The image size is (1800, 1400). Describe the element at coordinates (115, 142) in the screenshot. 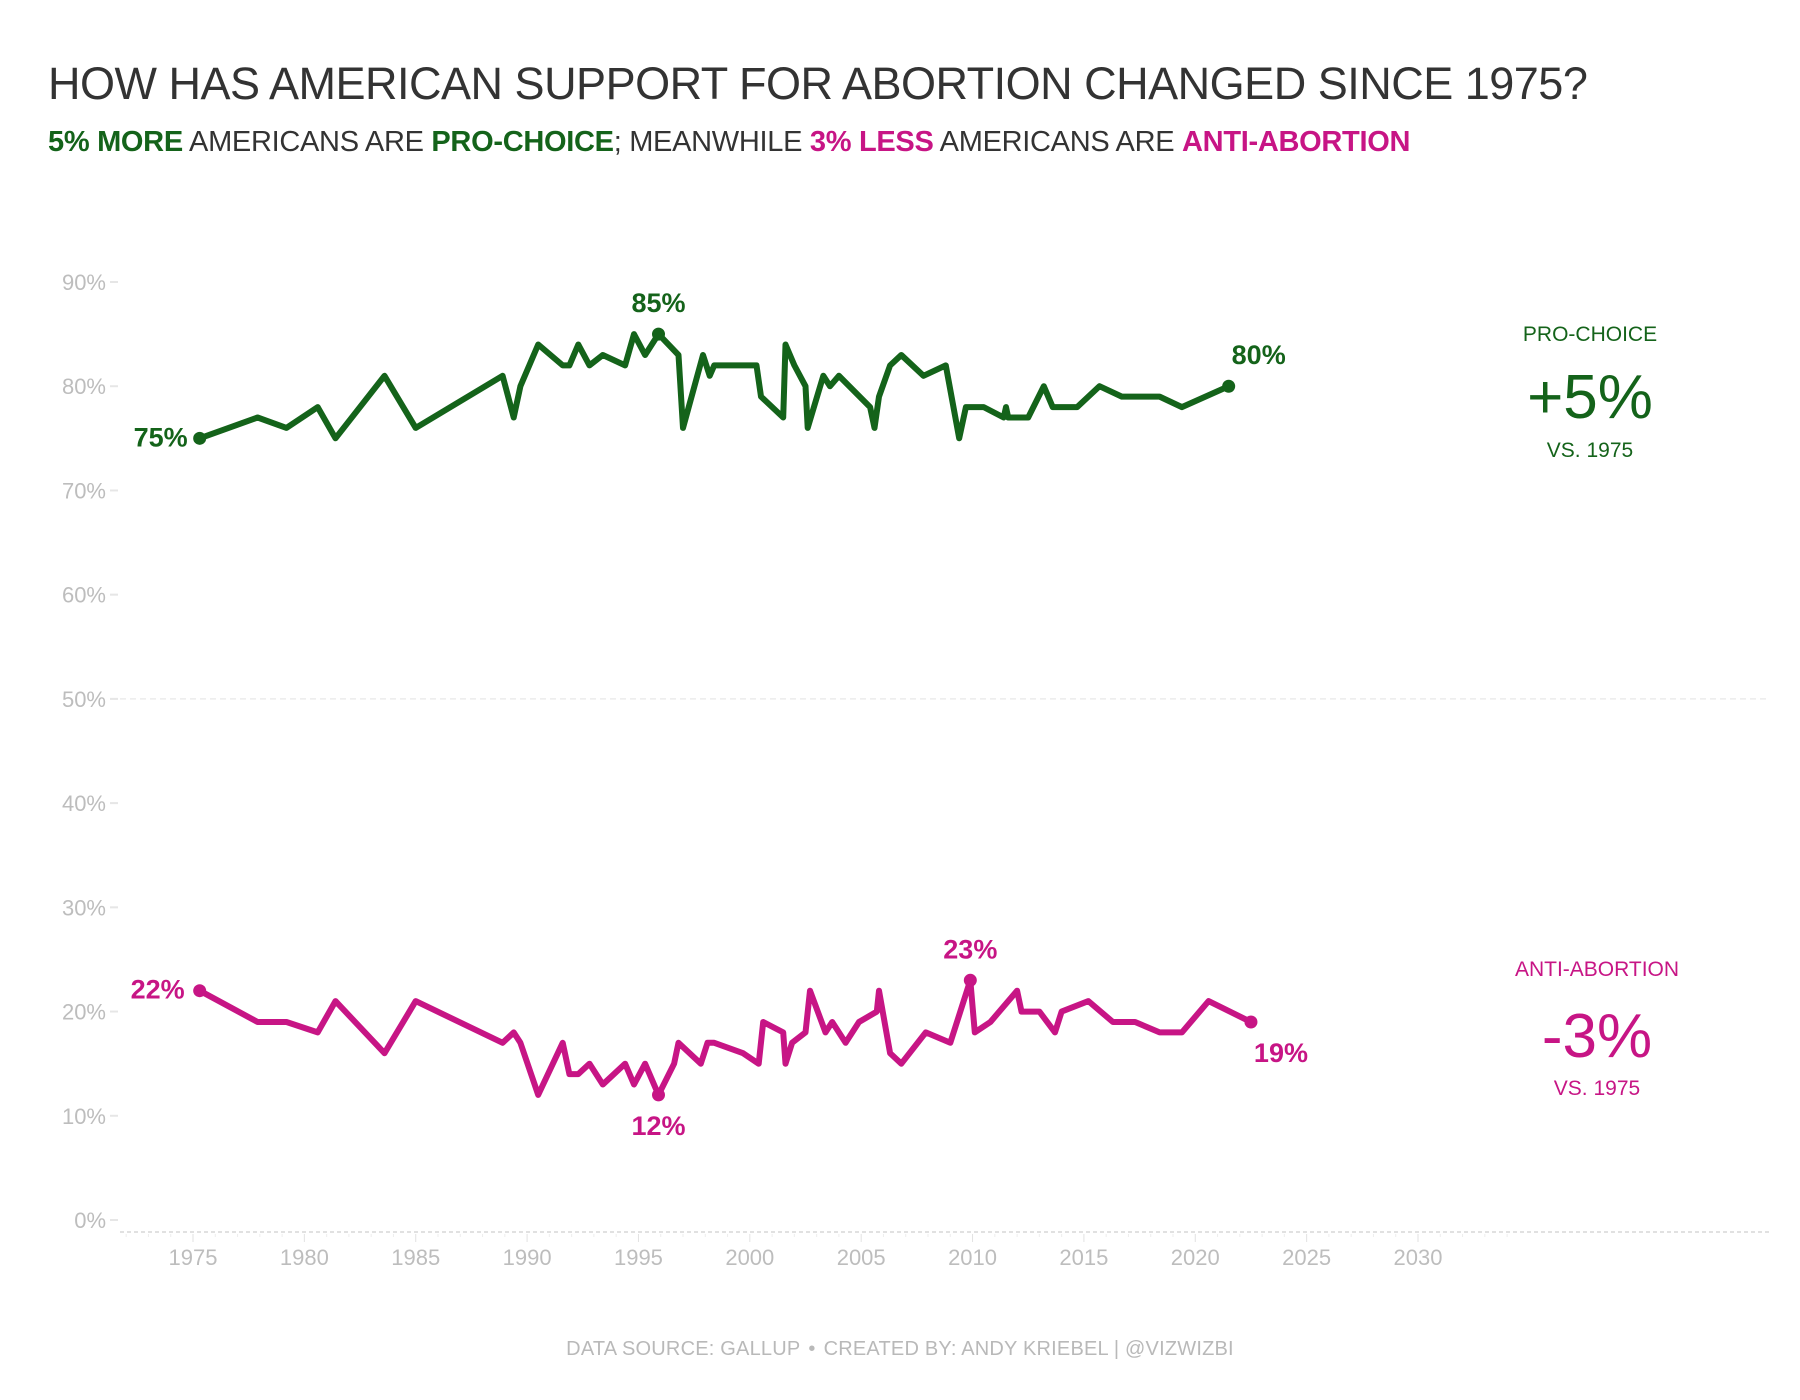

I see `subtitle-more-highlight: 5% MORE` at that location.